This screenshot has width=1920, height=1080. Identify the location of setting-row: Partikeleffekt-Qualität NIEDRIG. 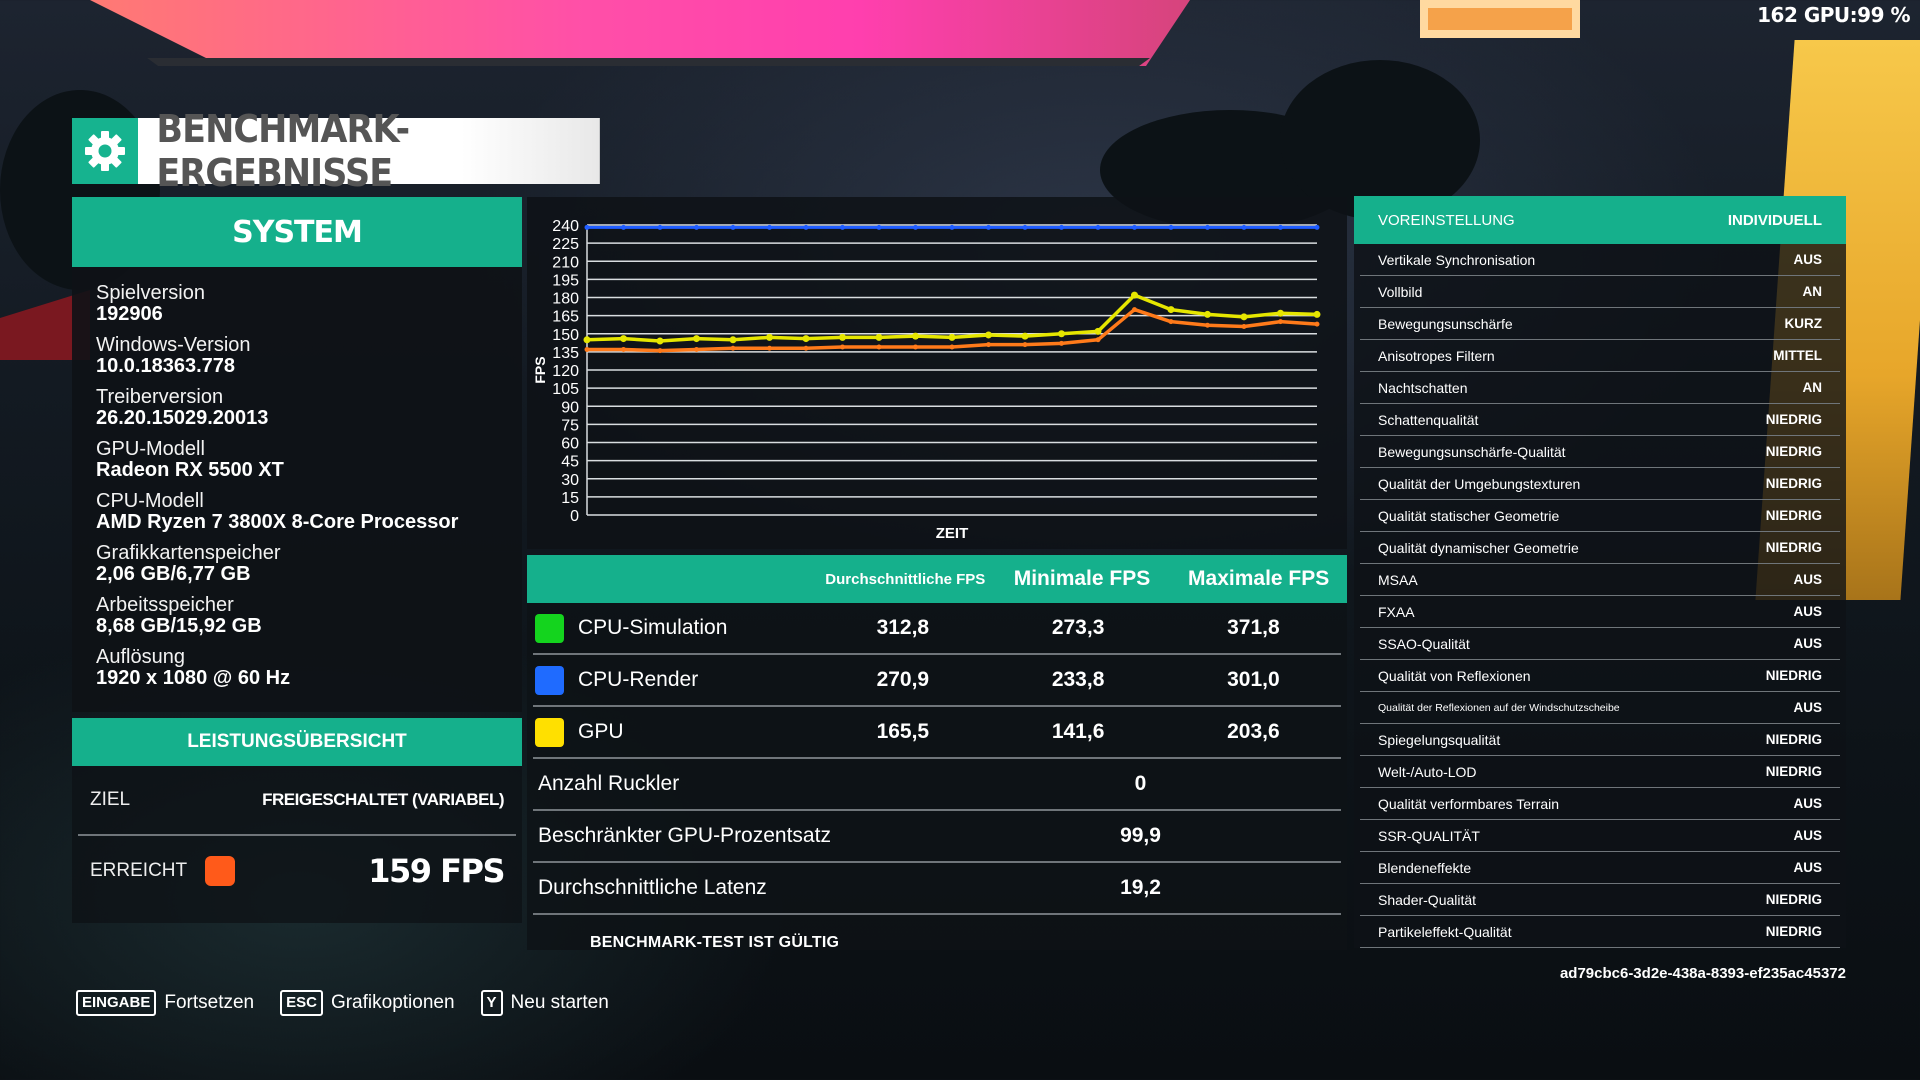
(1600, 932).